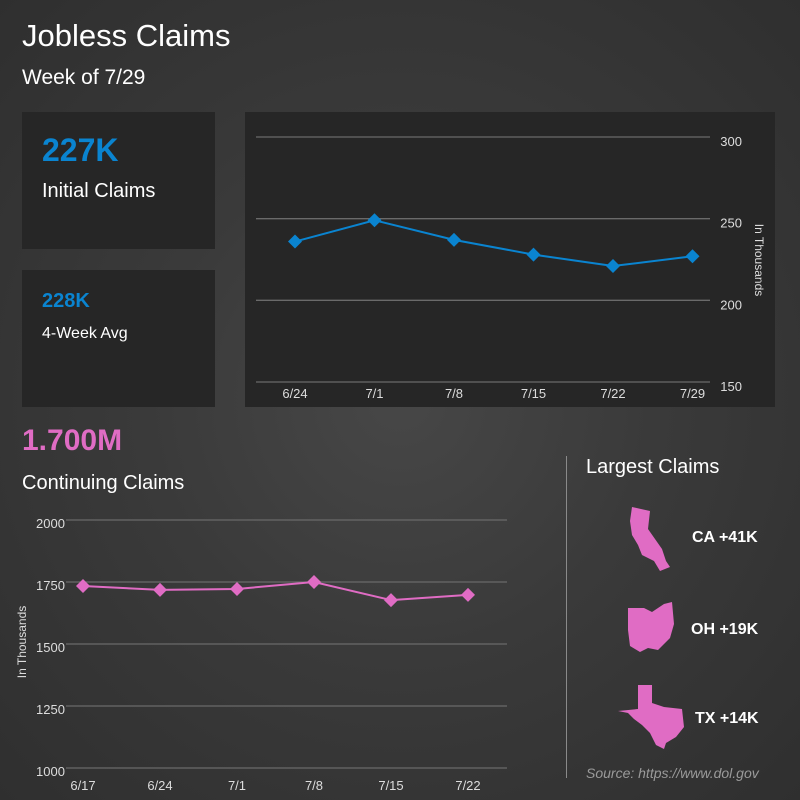 The height and width of the screenshot is (800, 800). What do you see at coordinates (50, 523) in the screenshot?
I see `y-tick-label: 2000` at bounding box center [50, 523].